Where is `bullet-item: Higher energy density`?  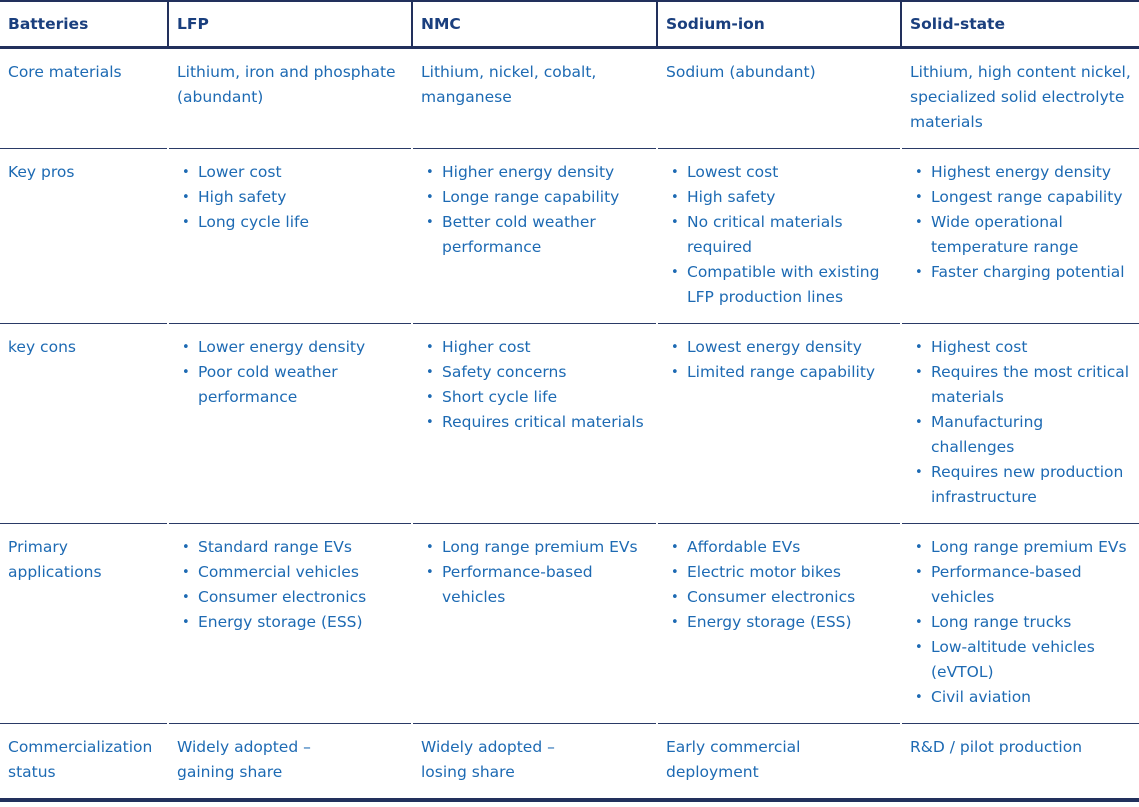 bullet-item: Higher energy density is located at coordinates (534, 172).